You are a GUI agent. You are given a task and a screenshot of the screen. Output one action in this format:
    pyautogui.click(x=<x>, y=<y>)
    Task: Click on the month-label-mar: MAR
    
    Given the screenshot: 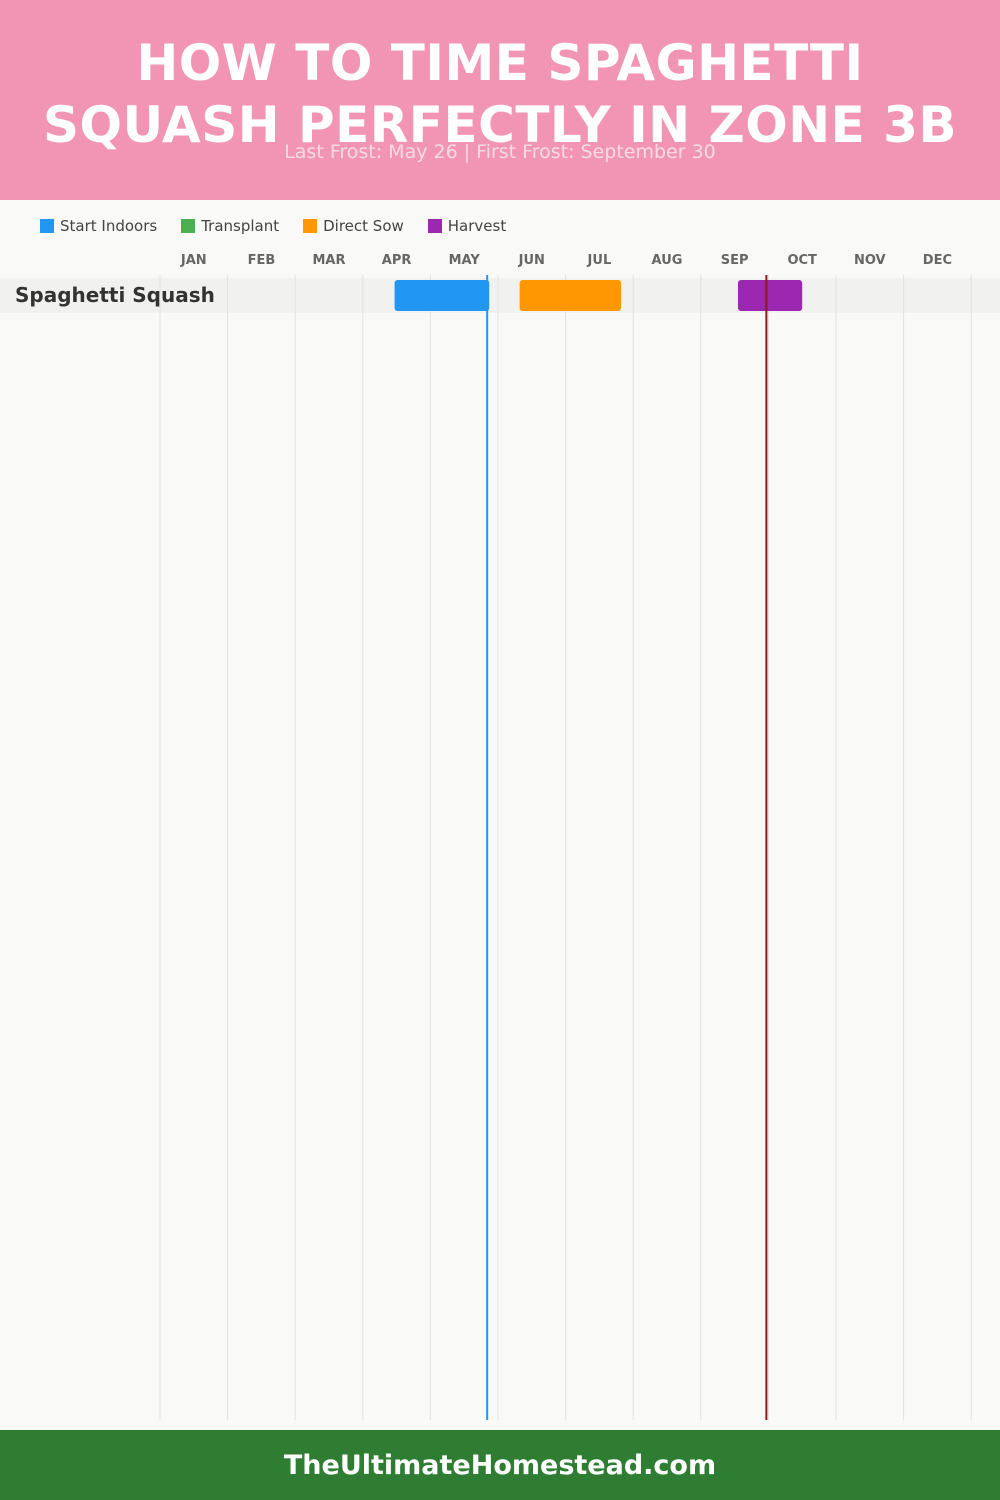 What is the action you would take?
    pyautogui.click(x=328, y=260)
    